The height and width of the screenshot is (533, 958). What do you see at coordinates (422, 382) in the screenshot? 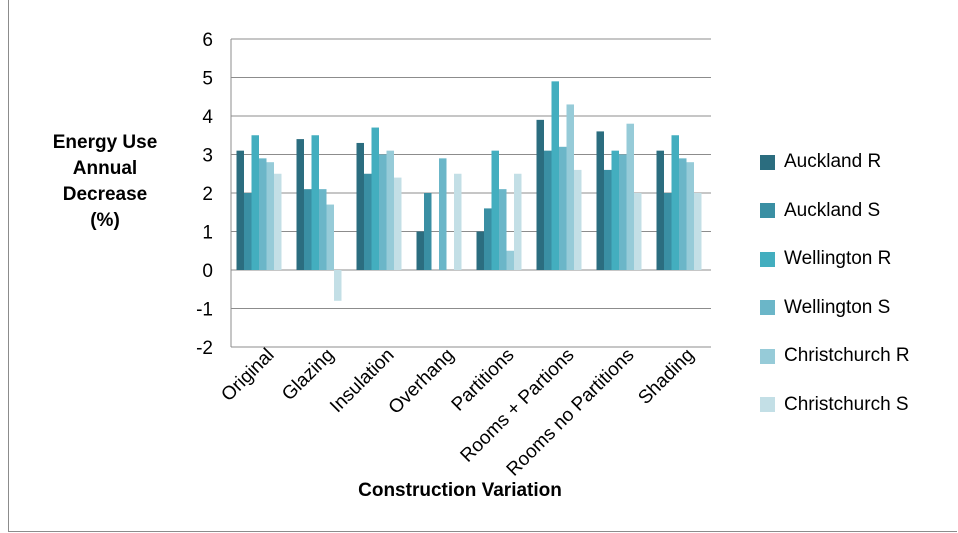
I see `x-tick-label: Overhang` at bounding box center [422, 382].